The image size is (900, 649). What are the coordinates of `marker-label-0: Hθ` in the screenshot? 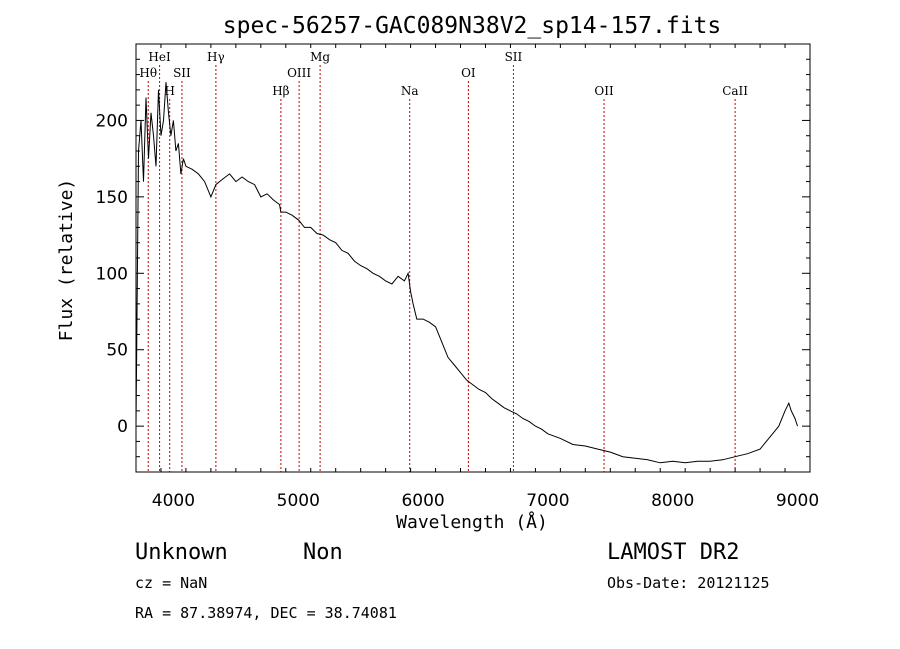 It's located at (148, 73).